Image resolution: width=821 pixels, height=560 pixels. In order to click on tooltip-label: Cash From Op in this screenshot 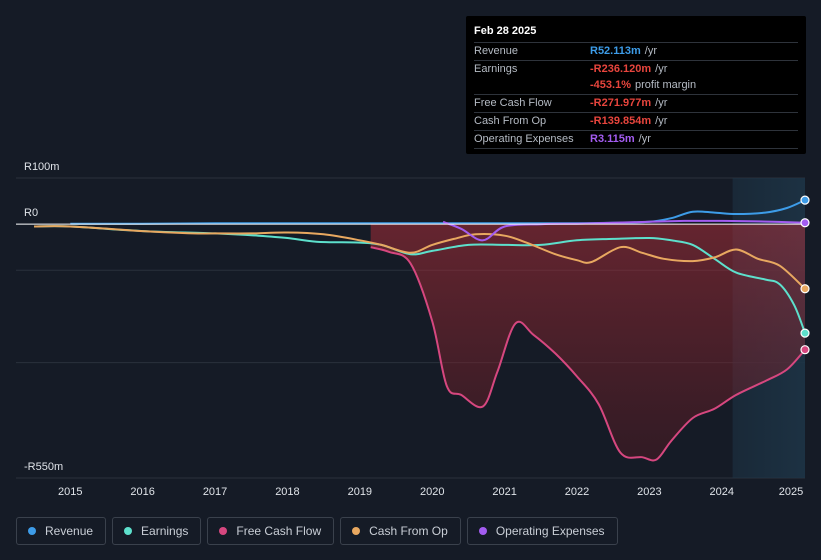, I will do `click(510, 121)`.